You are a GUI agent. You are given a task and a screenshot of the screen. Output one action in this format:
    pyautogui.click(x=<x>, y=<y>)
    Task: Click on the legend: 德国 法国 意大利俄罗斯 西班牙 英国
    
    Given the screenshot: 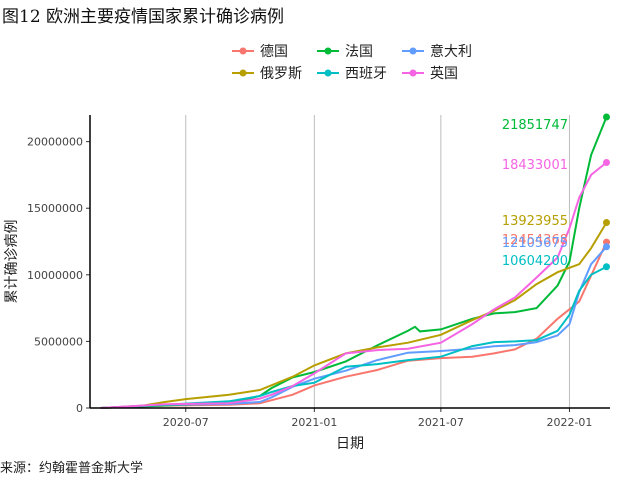 What is the action you would take?
    pyautogui.click(x=360, y=62)
    